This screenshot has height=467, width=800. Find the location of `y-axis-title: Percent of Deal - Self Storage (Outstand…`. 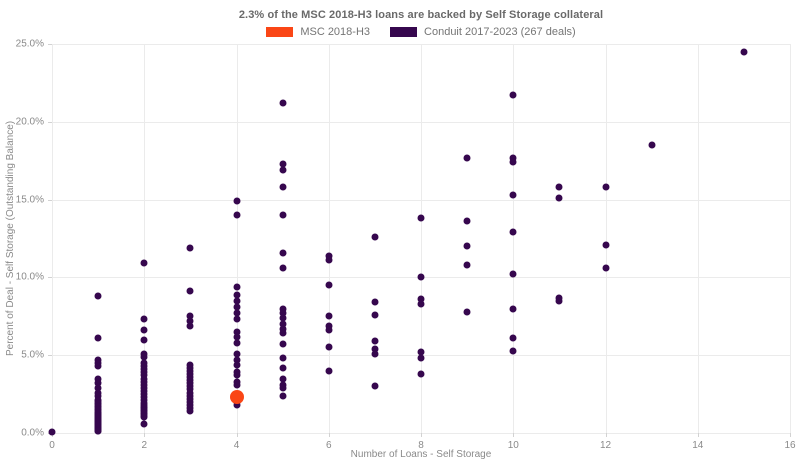

y-axis-title: Percent of Deal - Self Storage (Outstand… is located at coordinates (10, 238).